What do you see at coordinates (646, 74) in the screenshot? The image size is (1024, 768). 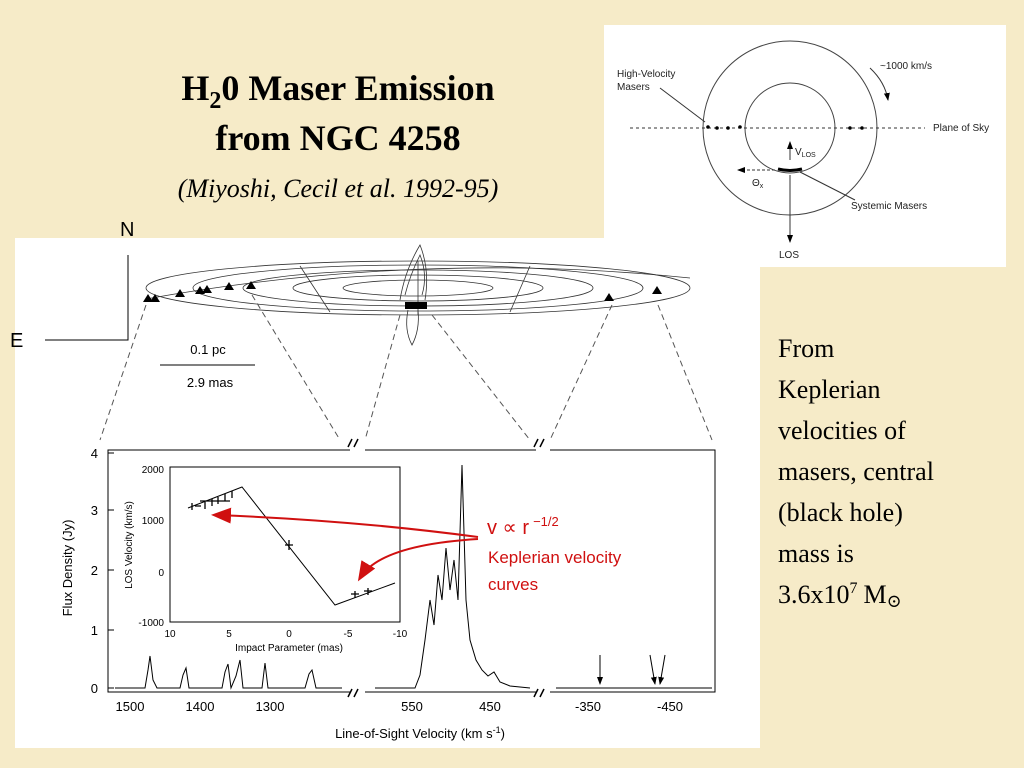 I see `label: High-Velocity` at bounding box center [646, 74].